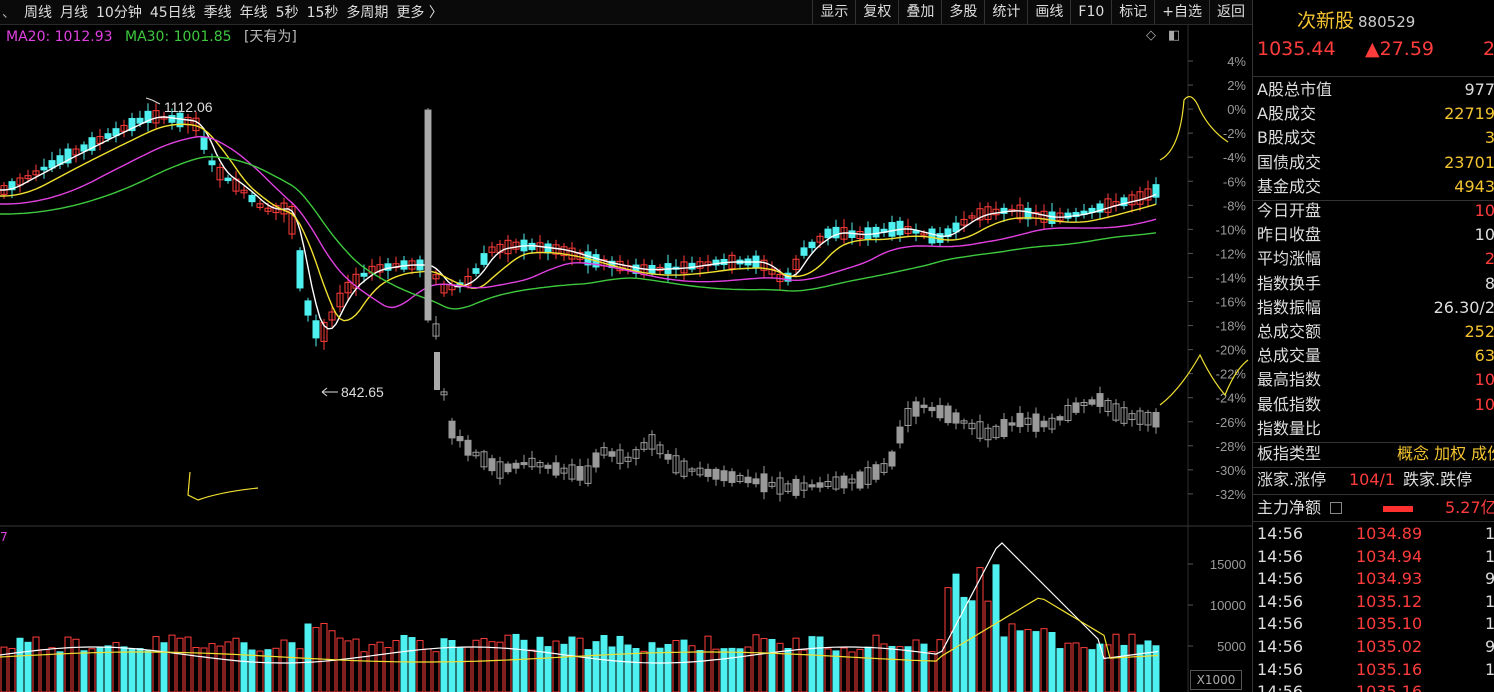 The height and width of the screenshot is (692, 1494). I want to click on volume-axis-label: 15000, so click(1228, 564).